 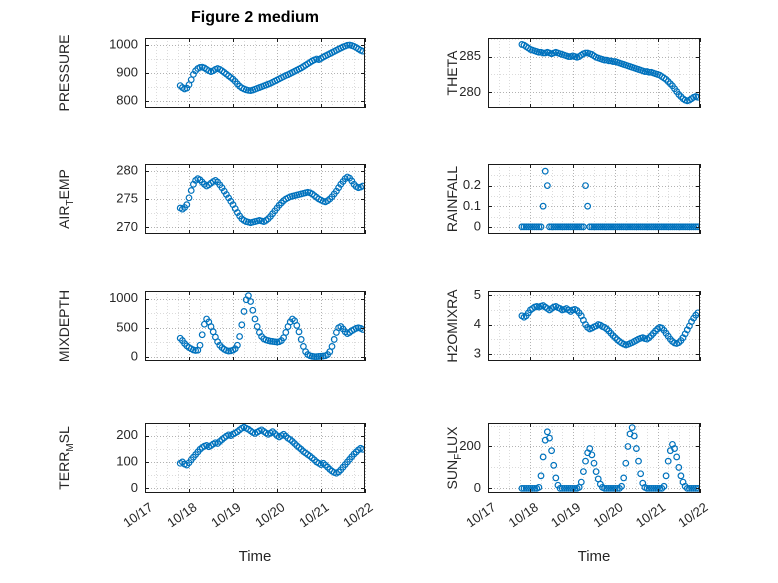 I want to click on ylabel-sun-flux: SUNFLUX, so click(x=453, y=458).